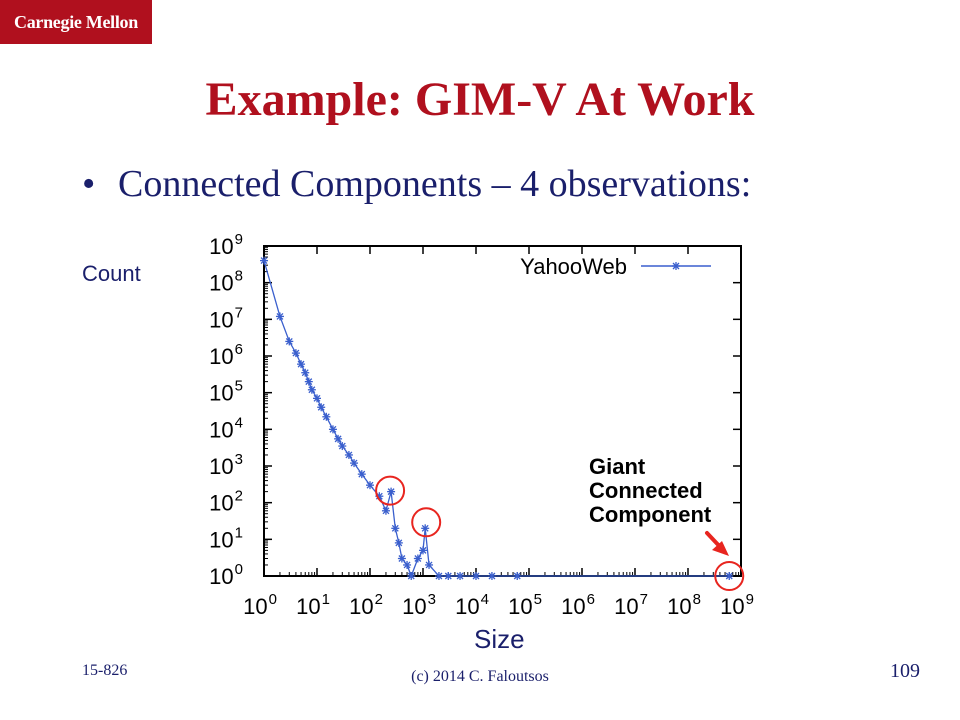 This screenshot has width=960, height=720. I want to click on x-tick-label: 10³, so click(419, 605).